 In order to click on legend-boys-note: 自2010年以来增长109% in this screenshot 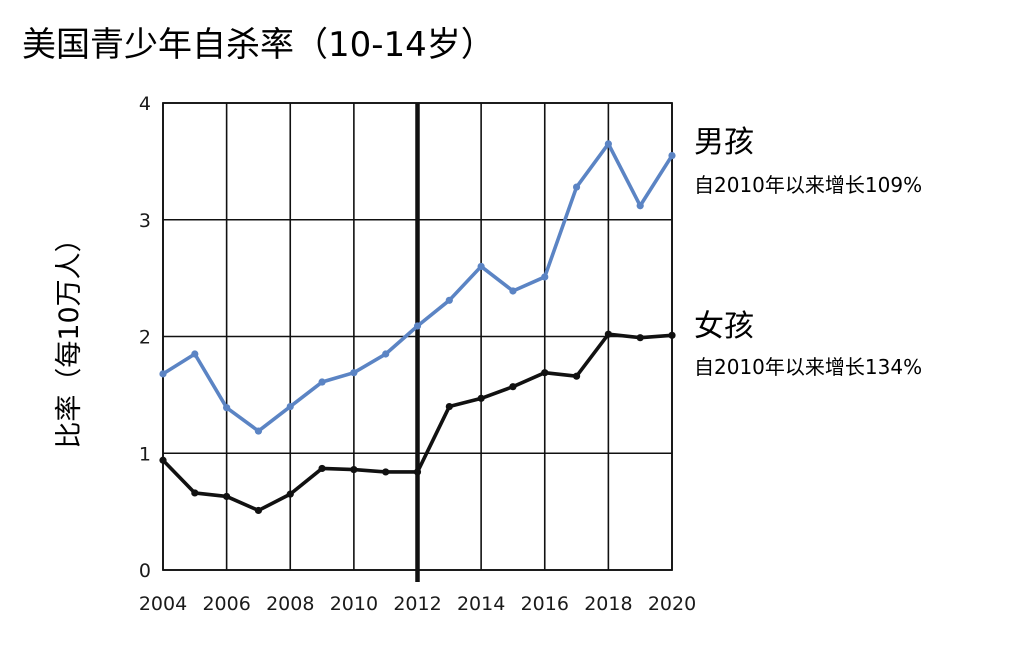, I will do `click(808, 185)`.